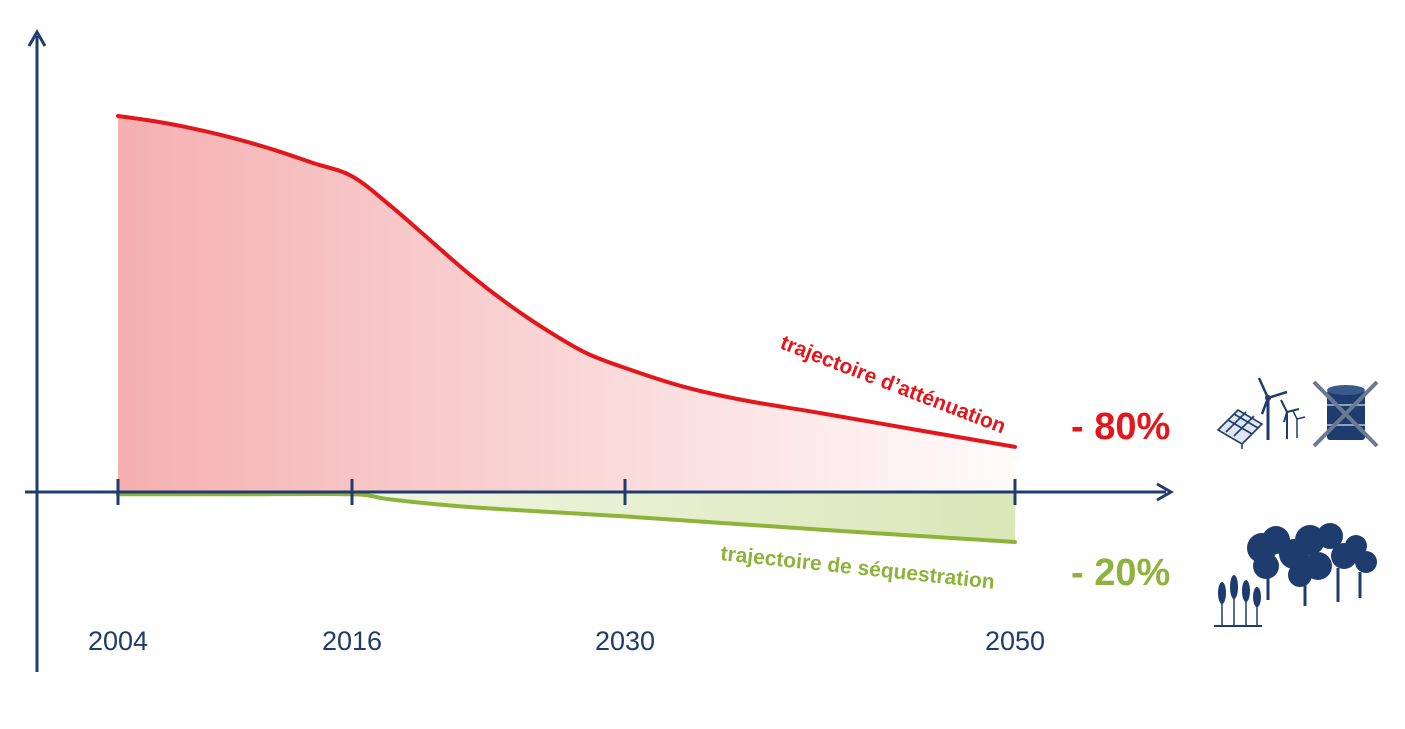 Image resolution: width=1405 pixels, height=729 pixels. I want to click on wind-turbine-icon, so click(1282, 409).